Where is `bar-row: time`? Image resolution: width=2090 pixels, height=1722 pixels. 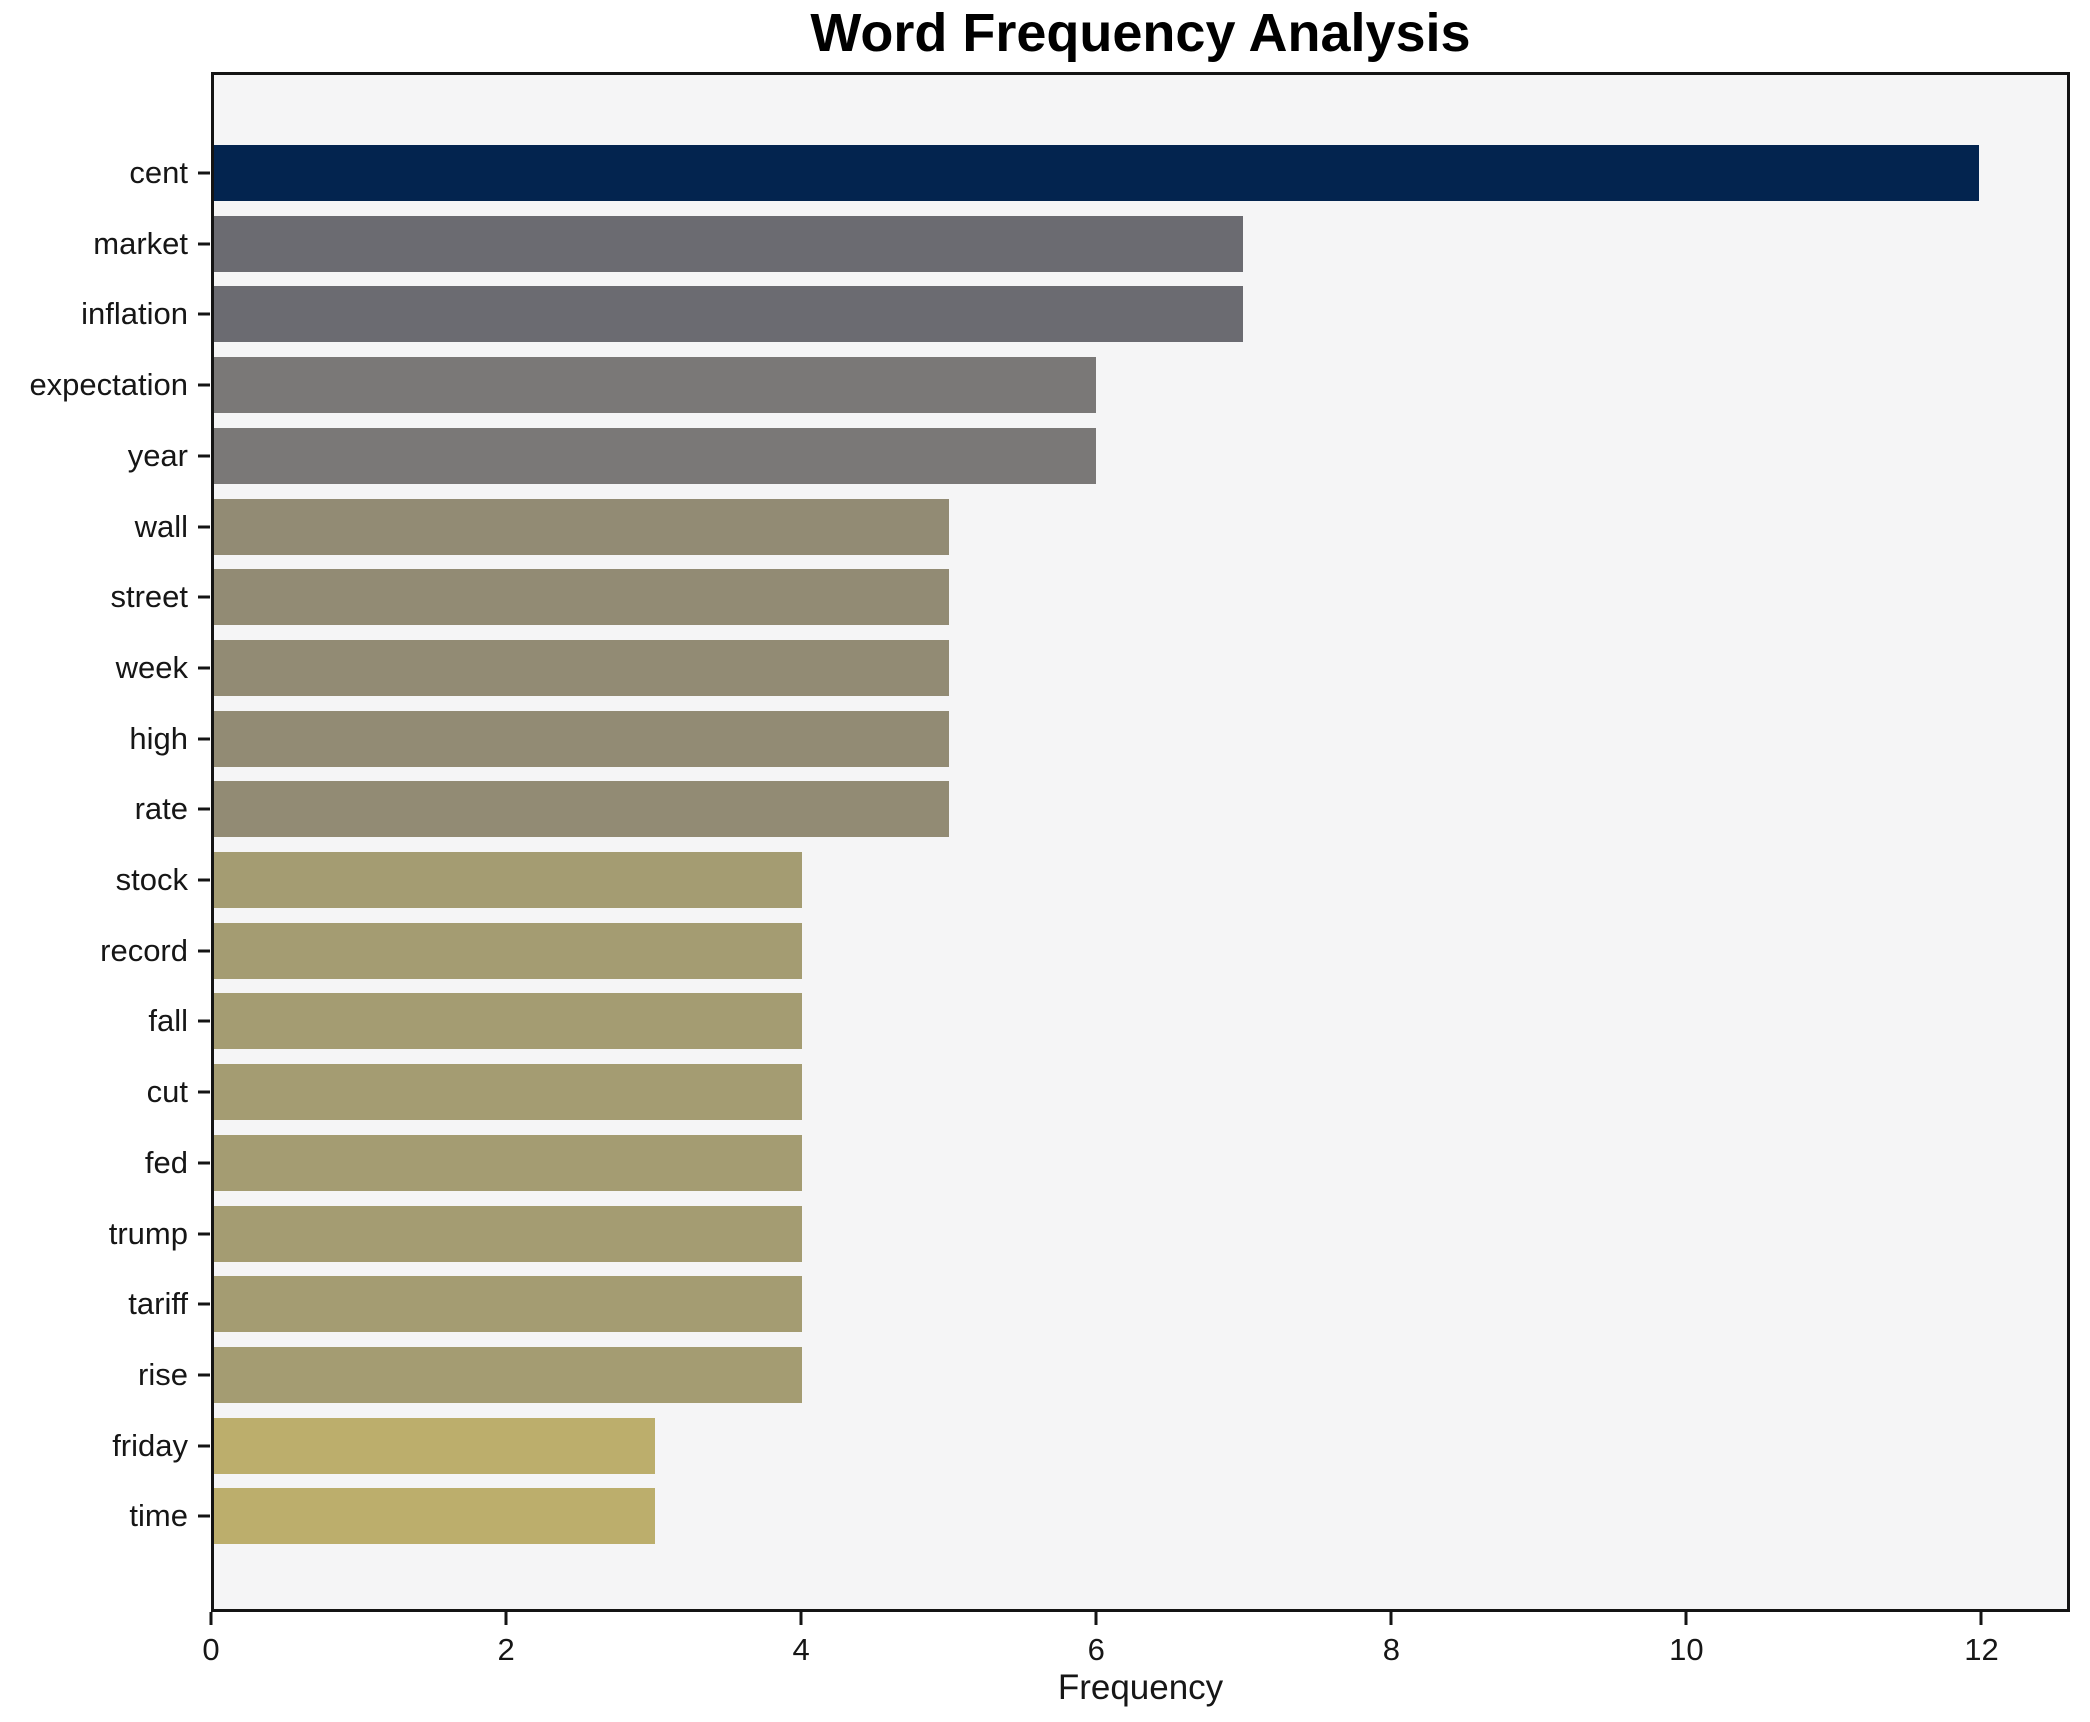
bar-row: time is located at coordinates (1098, 1516).